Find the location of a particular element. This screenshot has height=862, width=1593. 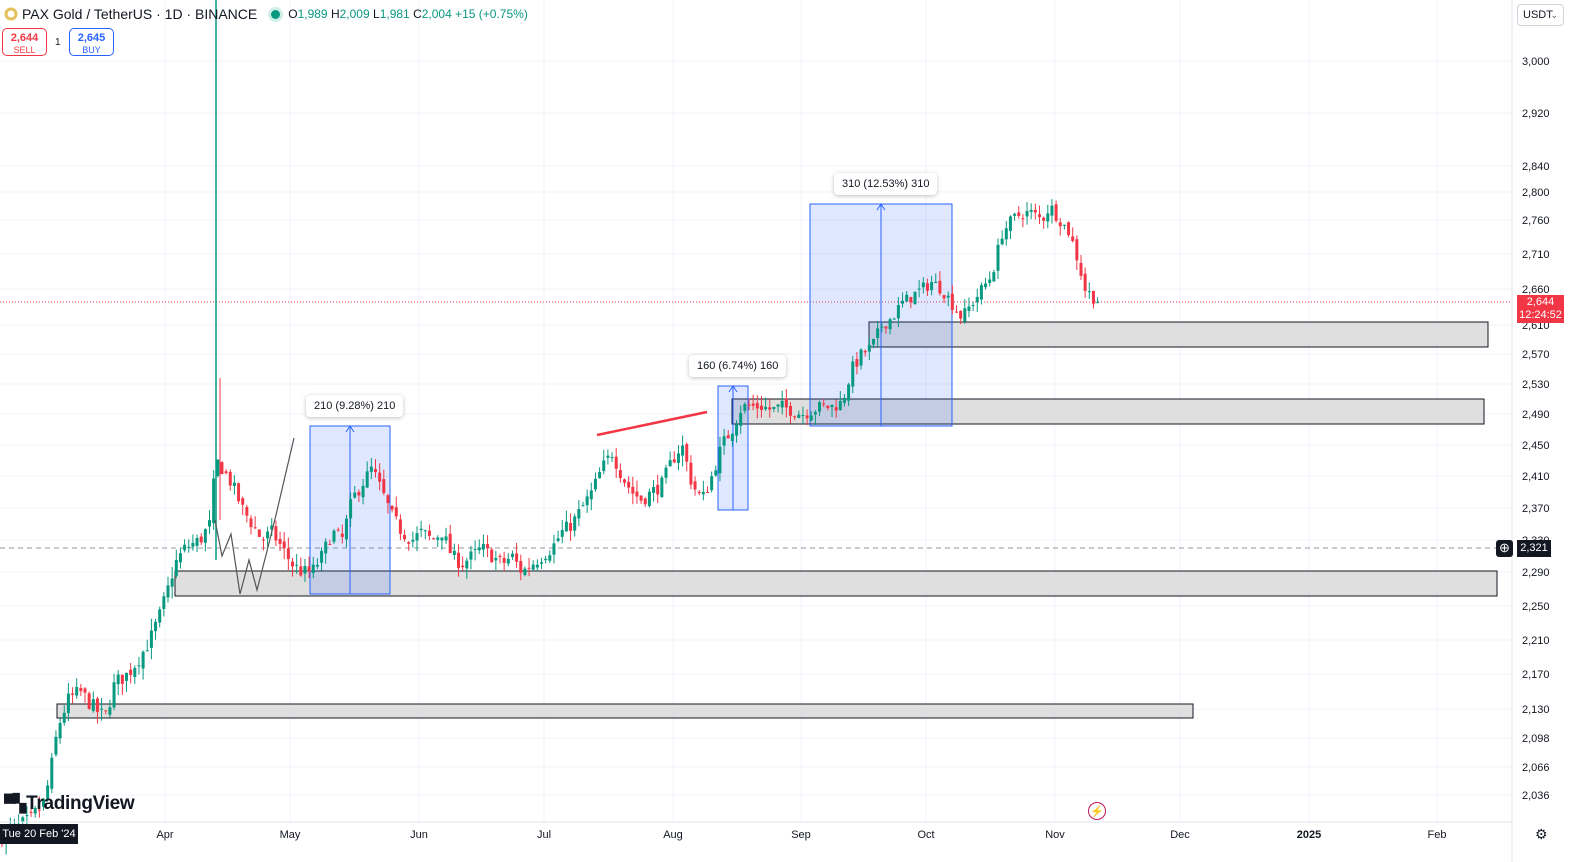

measure-label-1: 210 (9.28%) 210 is located at coordinates (355, 406).